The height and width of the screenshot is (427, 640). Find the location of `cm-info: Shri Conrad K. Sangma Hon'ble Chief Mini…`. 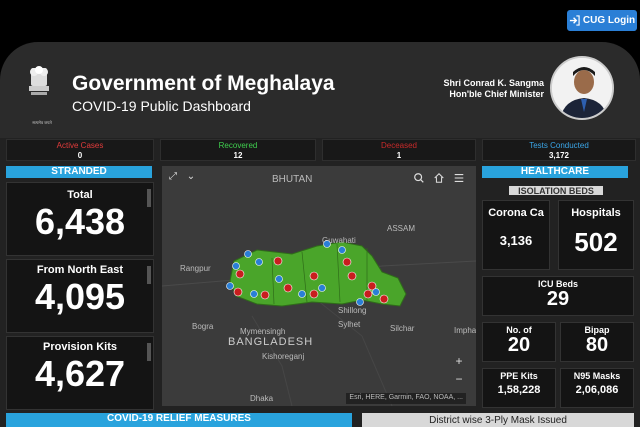

cm-info: Shri Conrad K. Sangma Hon'ble Chief Mini… is located at coordinates (493, 89).